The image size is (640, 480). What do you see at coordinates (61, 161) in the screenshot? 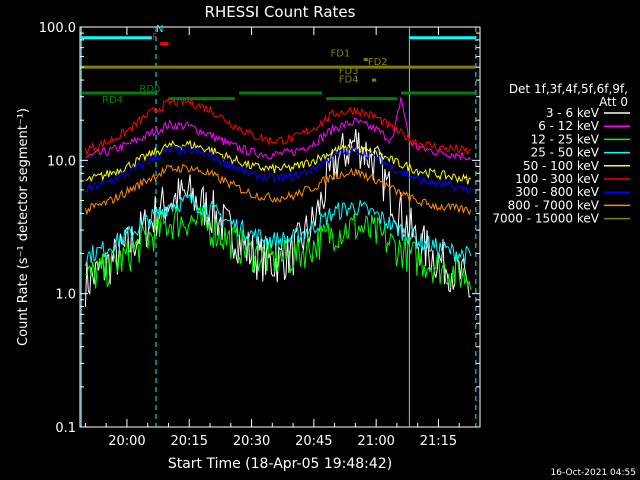
I see `y-tick-label-2: 10.0` at bounding box center [61, 161].